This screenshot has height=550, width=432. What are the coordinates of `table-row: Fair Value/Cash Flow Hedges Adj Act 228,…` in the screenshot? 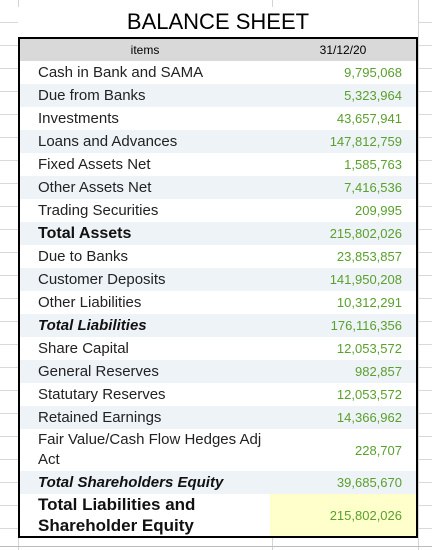 It's located at (218, 450).